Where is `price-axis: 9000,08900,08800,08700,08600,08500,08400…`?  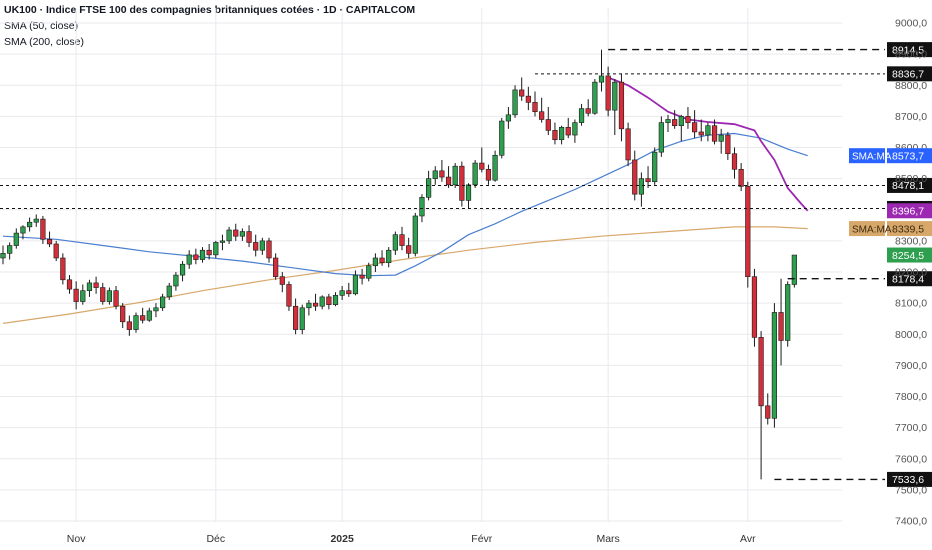 price-axis: 9000,08900,08800,08700,08600,08500,08400… is located at coordinates (911, 273).